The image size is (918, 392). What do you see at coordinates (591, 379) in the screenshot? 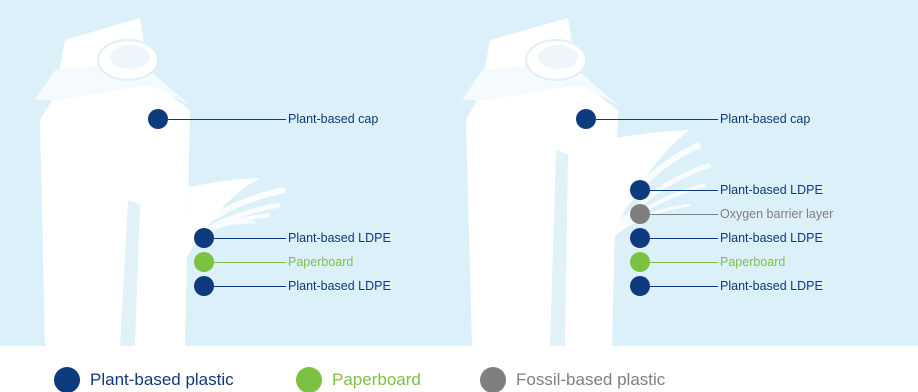
I see `legend-label: Fossil-based plastic` at bounding box center [591, 379].